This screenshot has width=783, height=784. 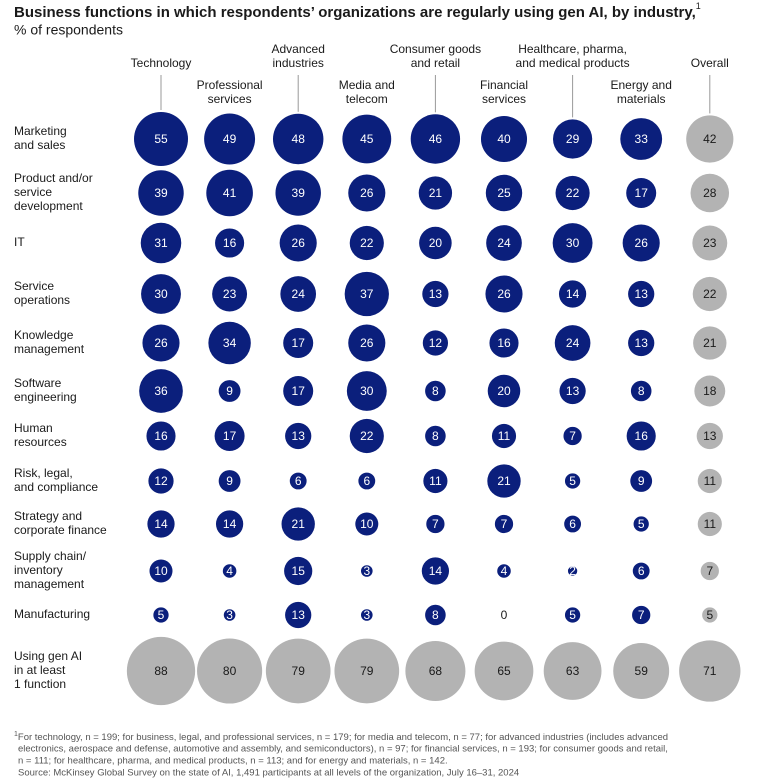 What do you see at coordinates (435, 49) in the screenshot?
I see `column-label: Consumer goods` at bounding box center [435, 49].